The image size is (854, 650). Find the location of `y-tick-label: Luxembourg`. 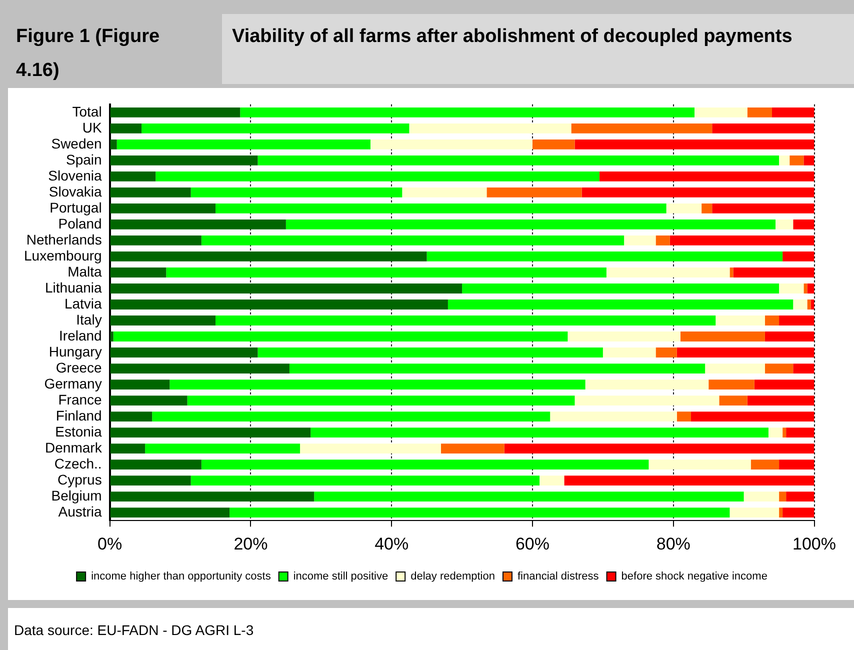

y-tick-label: Luxembourg is located at coordinates (63, 255).